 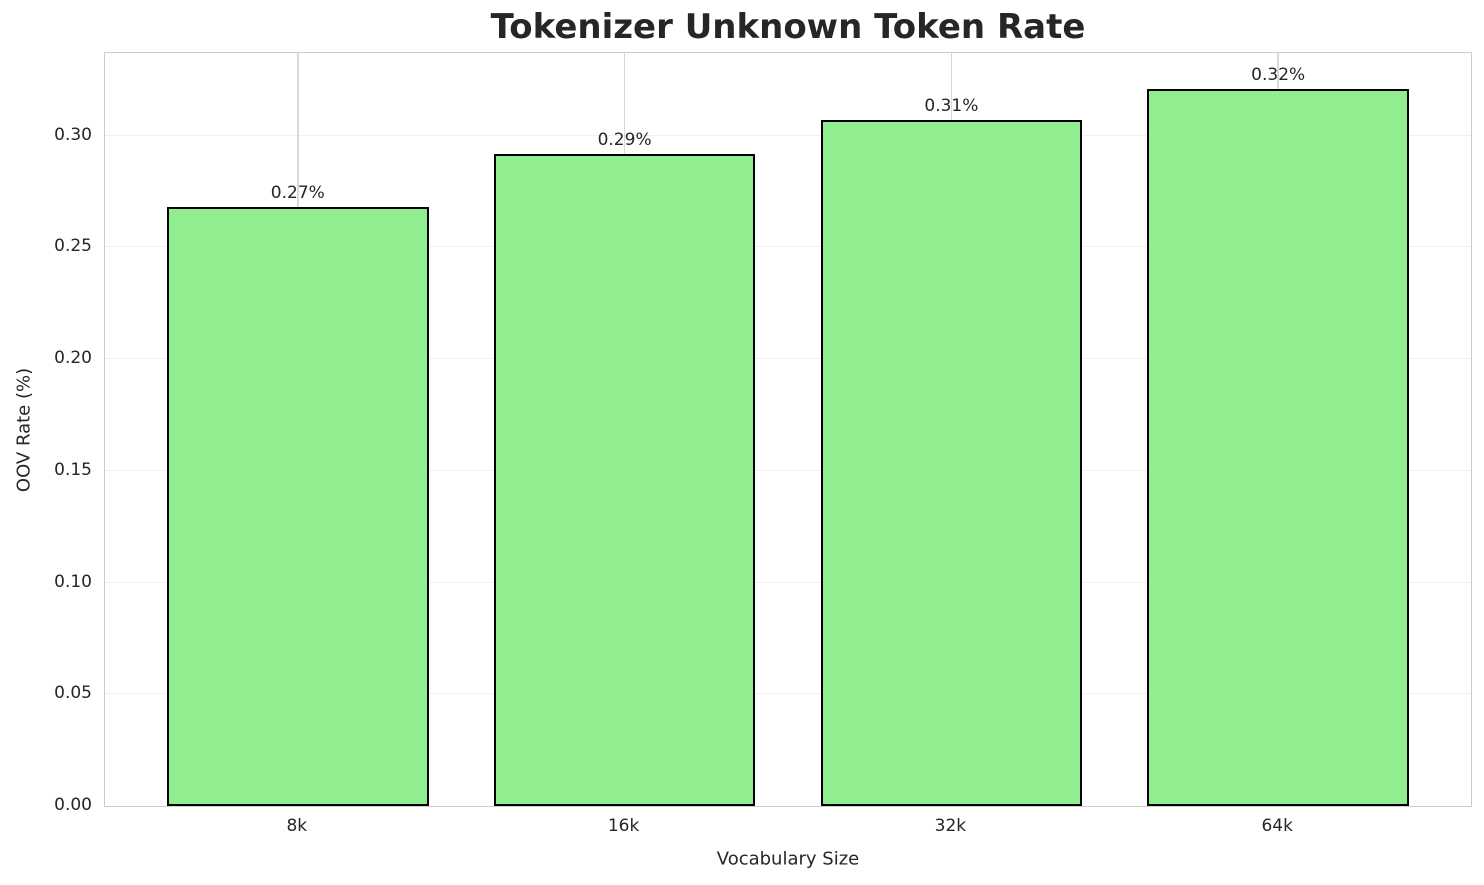 What do you see at coordinates (73, 805) in the screenshot?
I see `y-tick-label: 0.00` at bounding box center [73, 805].